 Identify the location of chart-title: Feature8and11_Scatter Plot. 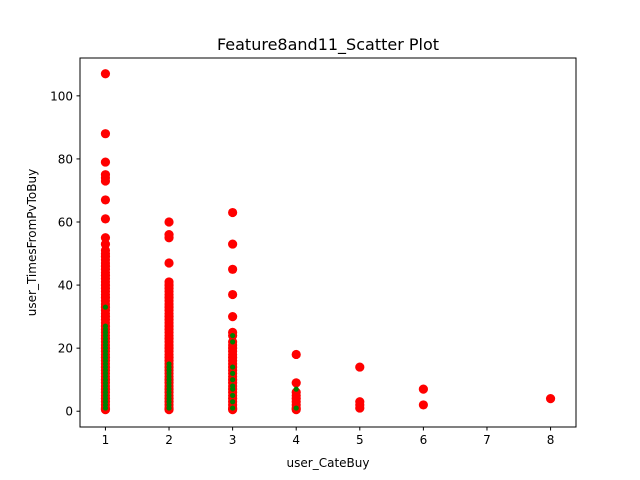
(328, 45).